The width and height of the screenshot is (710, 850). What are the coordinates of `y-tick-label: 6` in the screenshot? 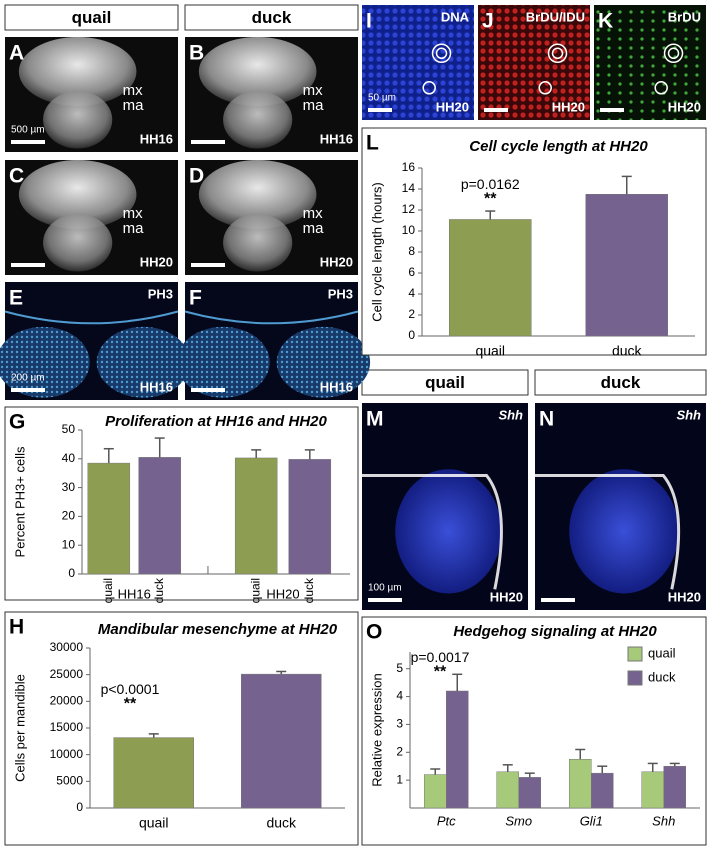 It's located at (411, 272).